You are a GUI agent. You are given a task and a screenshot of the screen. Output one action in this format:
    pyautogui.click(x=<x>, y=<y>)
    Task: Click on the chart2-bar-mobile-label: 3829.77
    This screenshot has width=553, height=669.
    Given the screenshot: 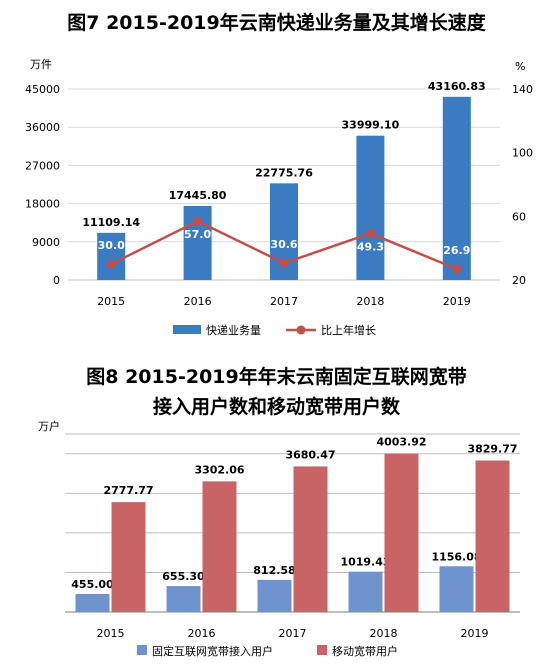 What is the action you would take?
    pyautogui.click(x=492, y=449)
    